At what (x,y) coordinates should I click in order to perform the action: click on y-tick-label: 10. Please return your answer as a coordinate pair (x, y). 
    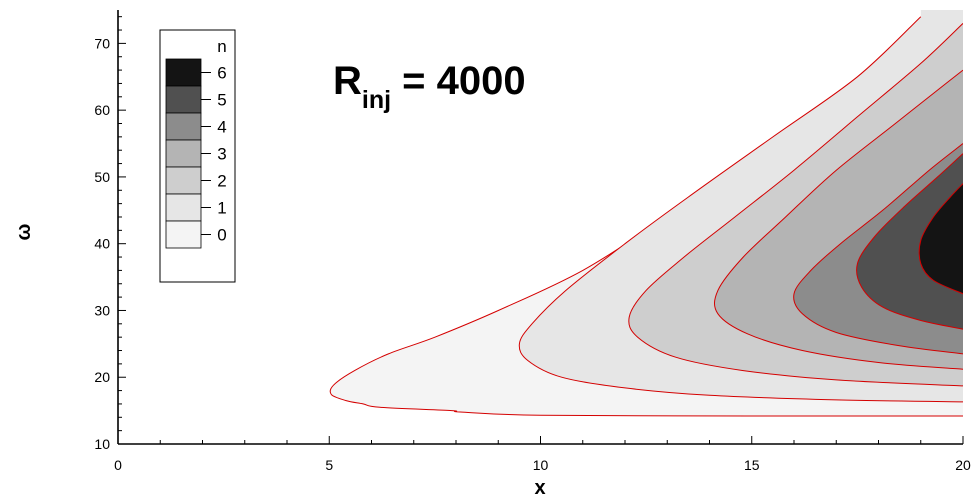
    Looking at the image, I should click on (102, 444).